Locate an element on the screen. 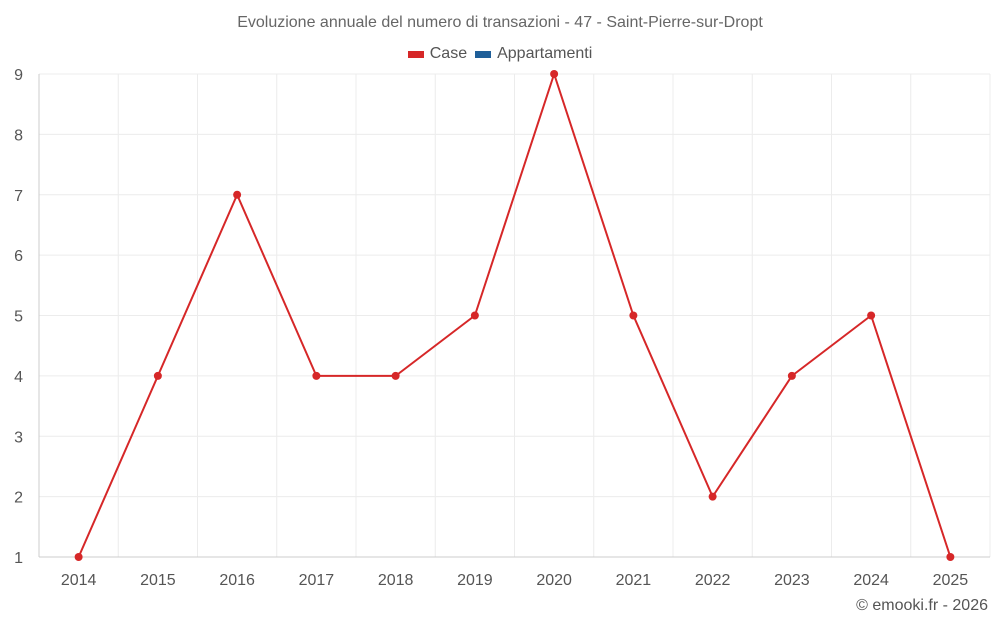  legend-item-appartamenti: Appartamenti is located at coordinates (533, 54).